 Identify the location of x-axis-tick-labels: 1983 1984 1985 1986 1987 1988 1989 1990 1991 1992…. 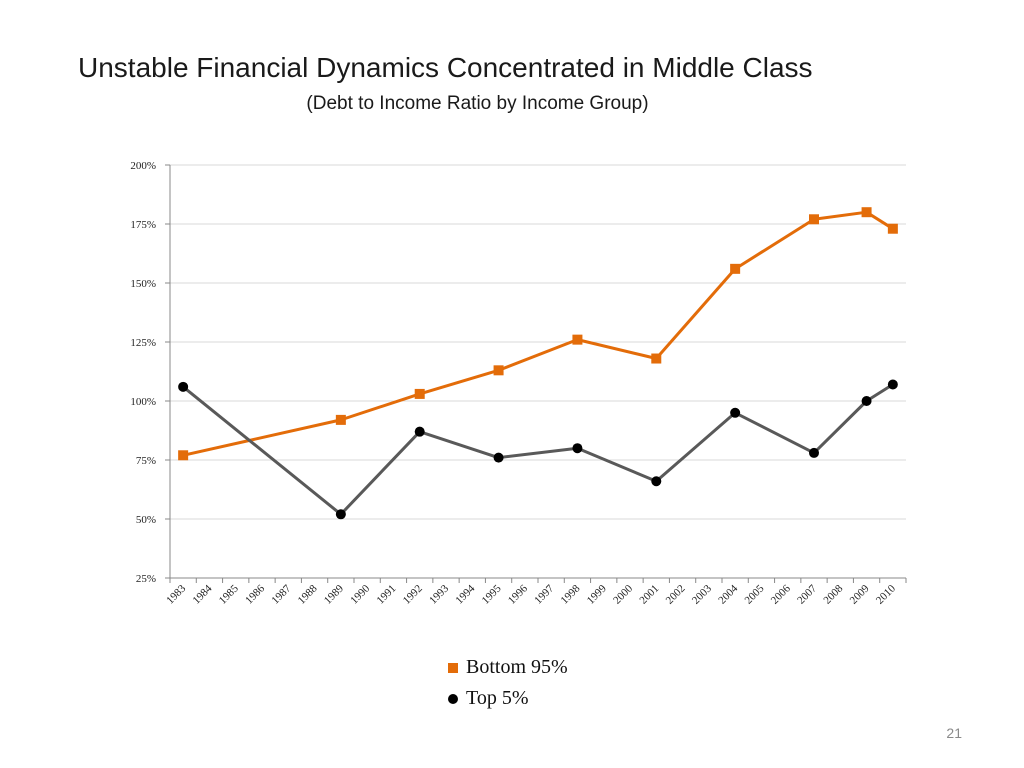
(531, 594).